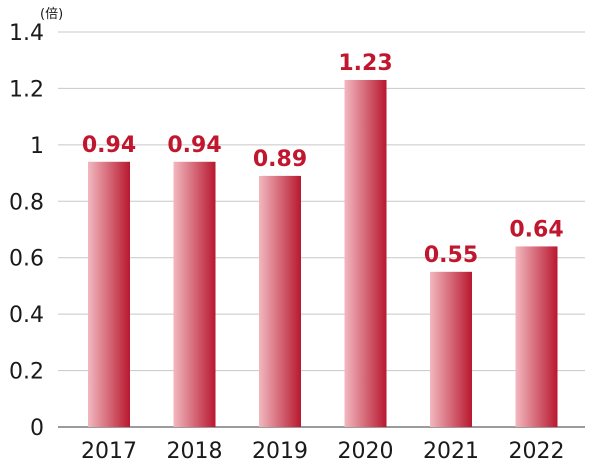  What do you see at coordinates (365, 63) in the screenshot?
I see `data-label-2020: 1.23` at bounding box center [365, 63].